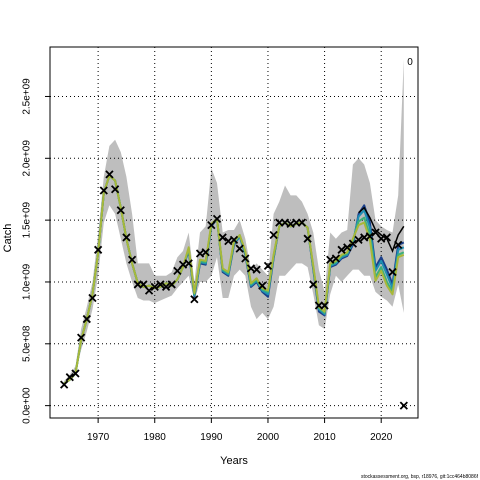 This screenshot has width=480, height=480. Describe the element at coordinates (27, 405) in the screenshot. I see `y-tick-label: 0.0e+00` at that location.